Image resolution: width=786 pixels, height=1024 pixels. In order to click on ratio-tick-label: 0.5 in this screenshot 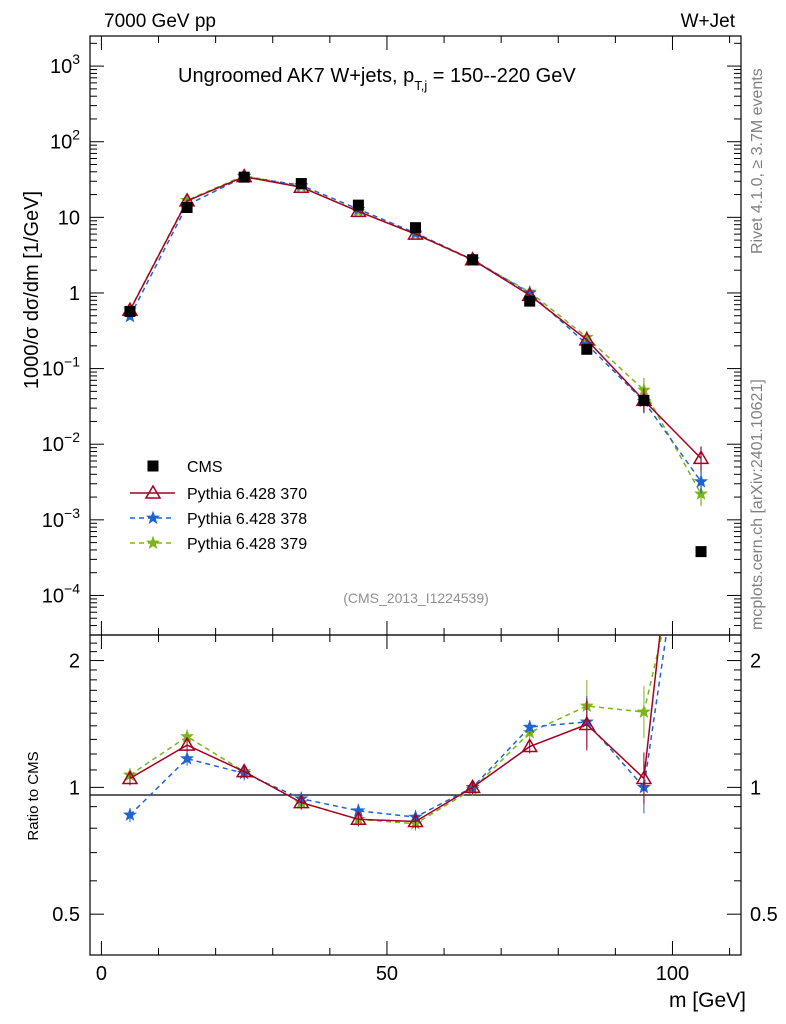, I will do `click(66, 915)`.